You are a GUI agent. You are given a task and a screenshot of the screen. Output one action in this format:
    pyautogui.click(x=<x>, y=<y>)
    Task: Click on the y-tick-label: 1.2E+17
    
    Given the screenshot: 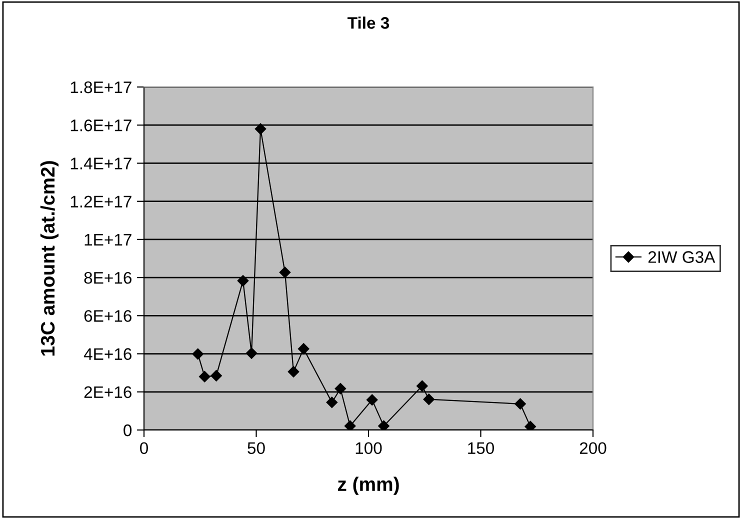 What is the action you would take?
    pyautogui.click(x=101, y=202)
    